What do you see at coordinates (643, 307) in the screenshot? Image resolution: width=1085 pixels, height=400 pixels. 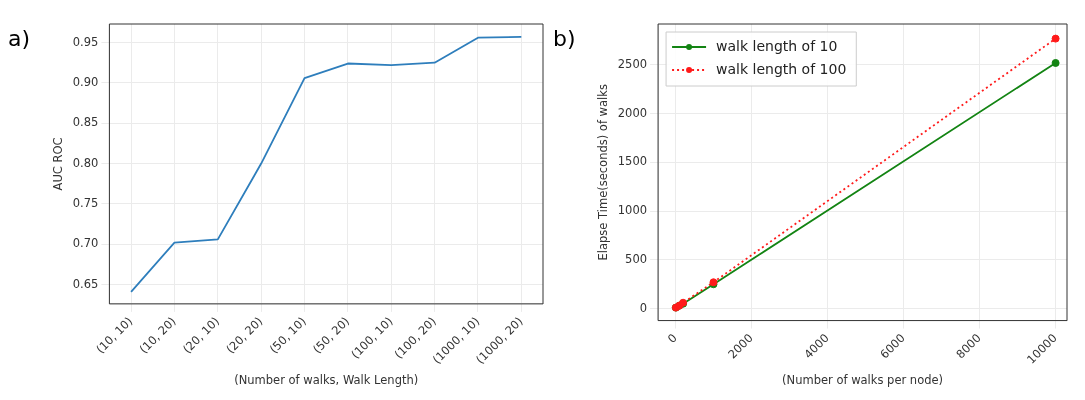 I see `y-tick-label: 0` at bounding box center [643, 307].